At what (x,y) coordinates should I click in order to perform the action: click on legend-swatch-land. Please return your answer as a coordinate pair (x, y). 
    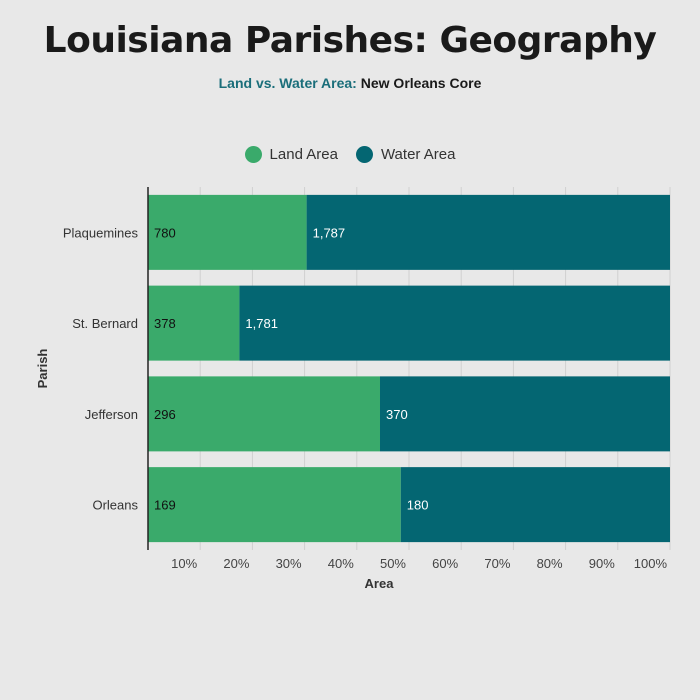
    Looking at the image, I should click on (253, 154).